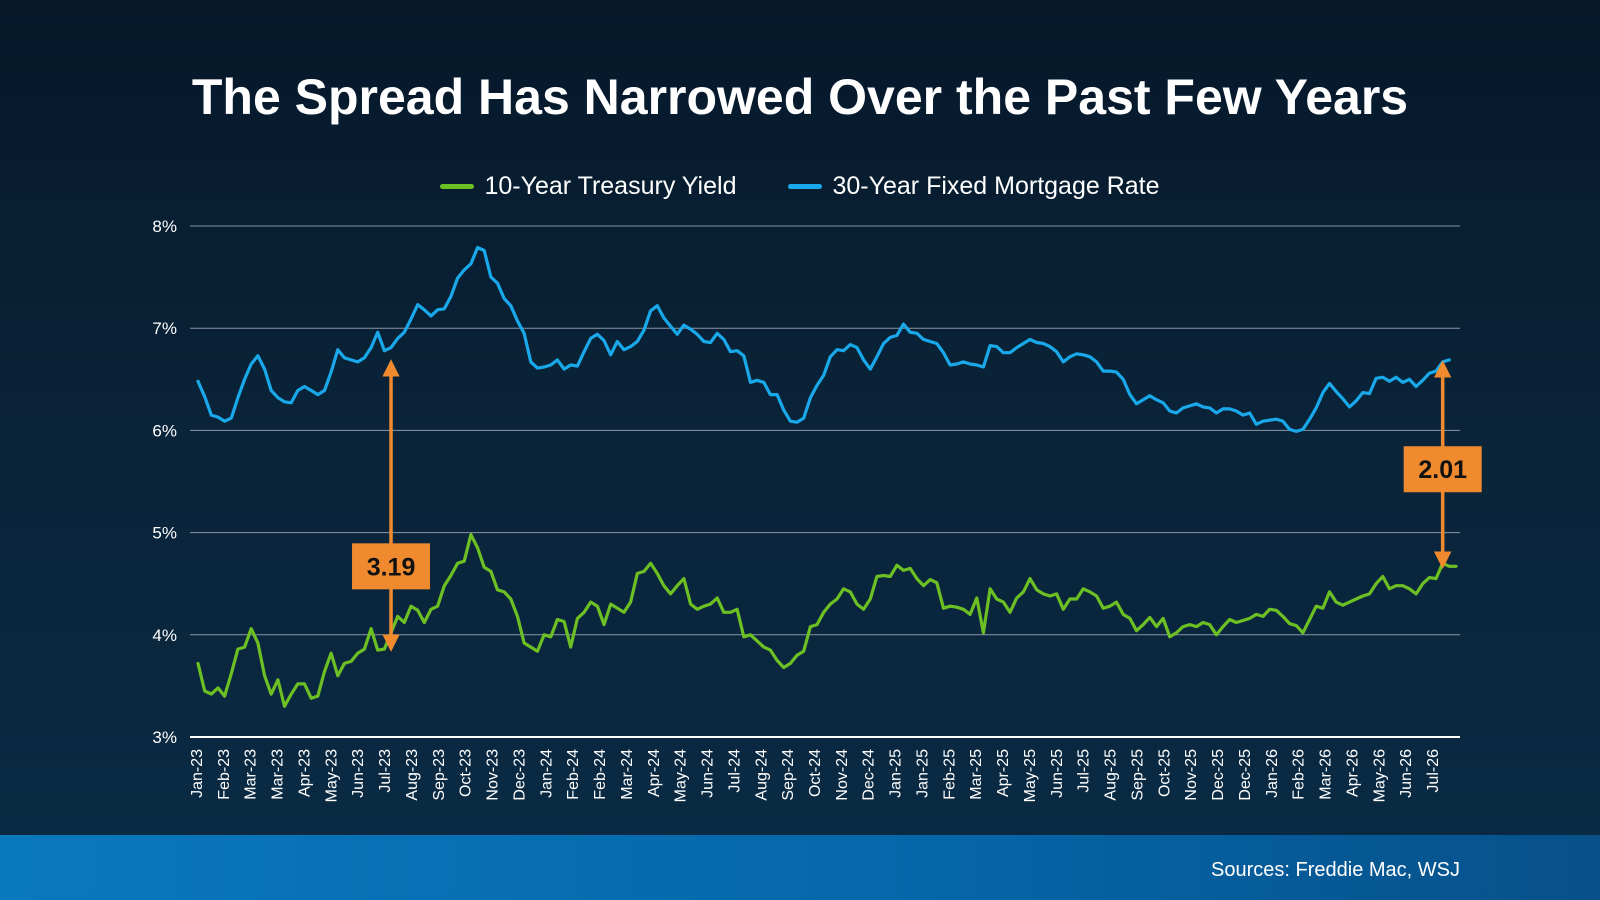 The width and height of the screenshot is (1600, 900). What do you see at coordinates (385, 771) in the screenshot?
I see `x-tick-label: Jul-23` at bounding box center [385, 771].